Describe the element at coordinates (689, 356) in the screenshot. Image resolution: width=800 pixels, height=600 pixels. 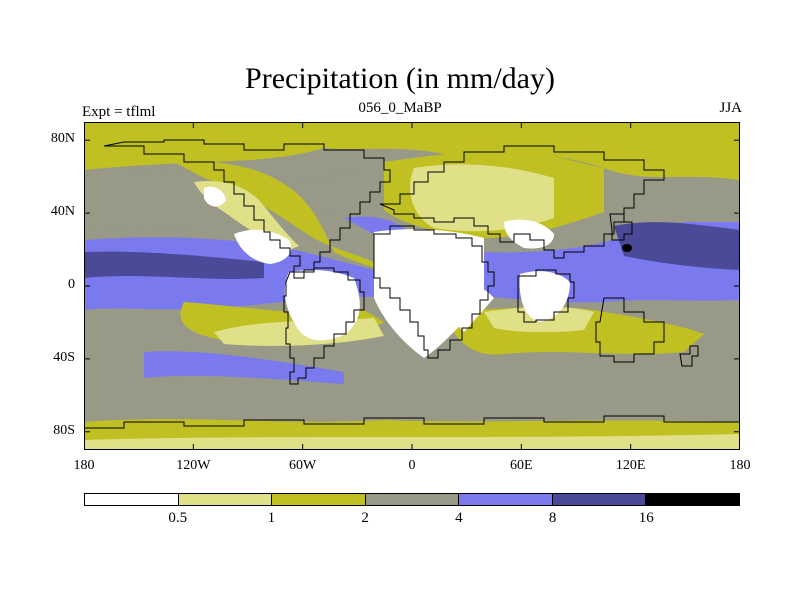
I see `outline-nz` at that location.